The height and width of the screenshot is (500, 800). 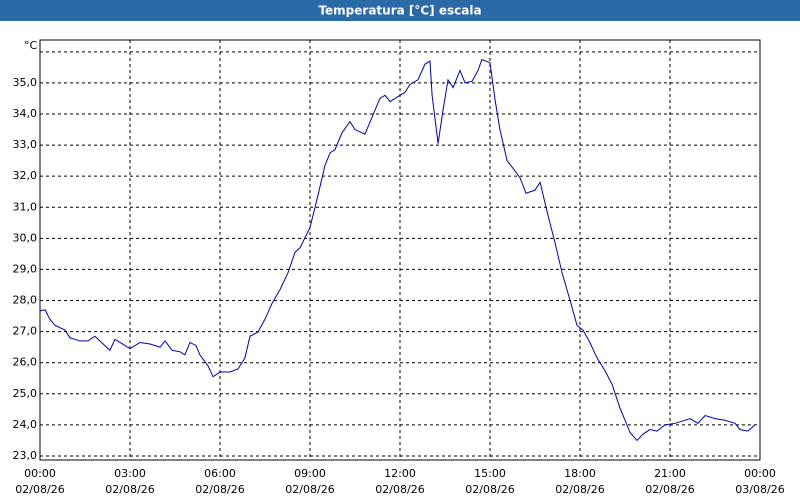 What do you see at coordinates (400, 473) in the screenshot?
I see `x-tick-label: 12:00` at bounding box center [400, 473].